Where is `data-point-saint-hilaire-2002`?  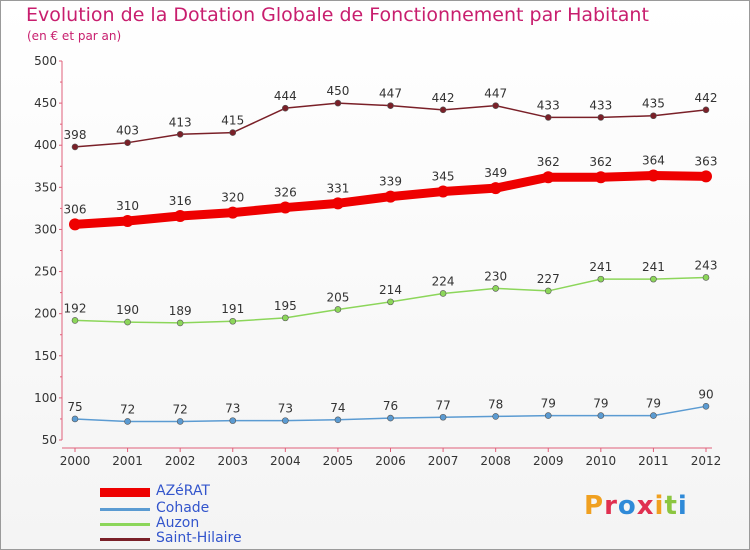
data-point-saint-hilaire-2002 is located at coordinates (180, 134).